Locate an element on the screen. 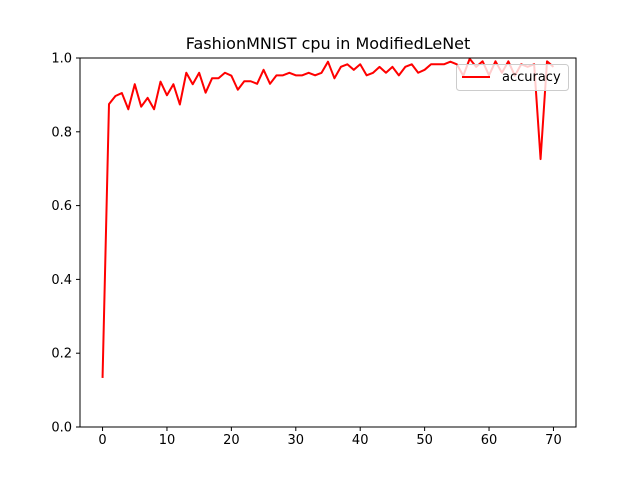 The width and height of the screenshot is (640, 484). x-tick-label: 0 is located at coordinates (102, 440).